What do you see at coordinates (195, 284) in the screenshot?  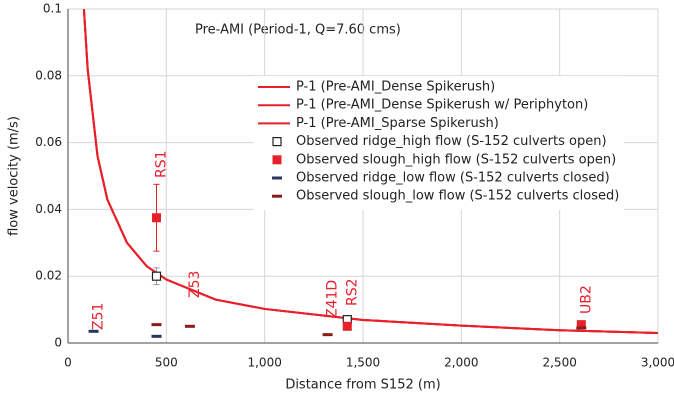 I see `station-label: Z53` at bounding box center [195, 284].